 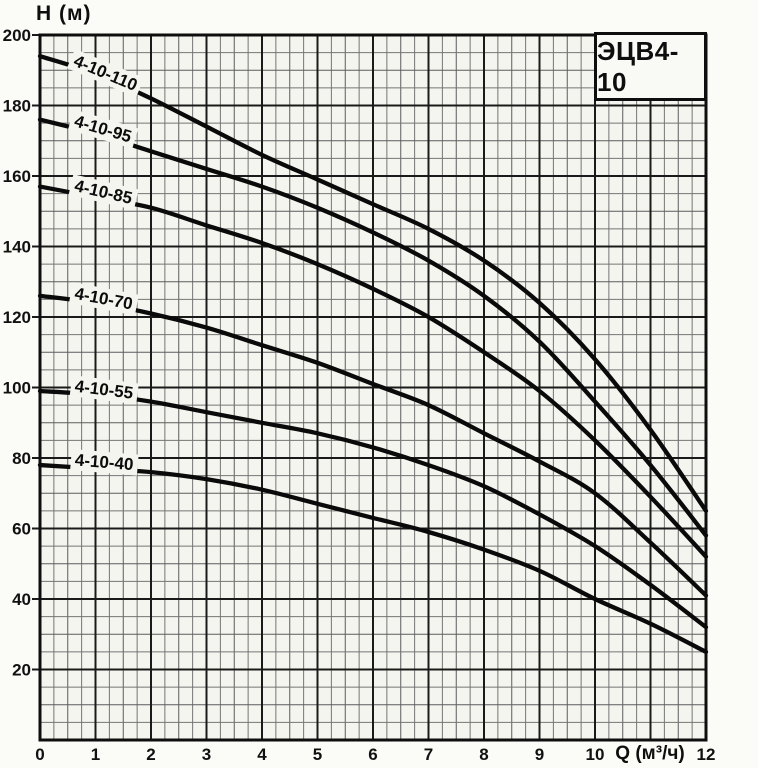 I want to click on x-tick-label: 2, so click(x=150, y=754).